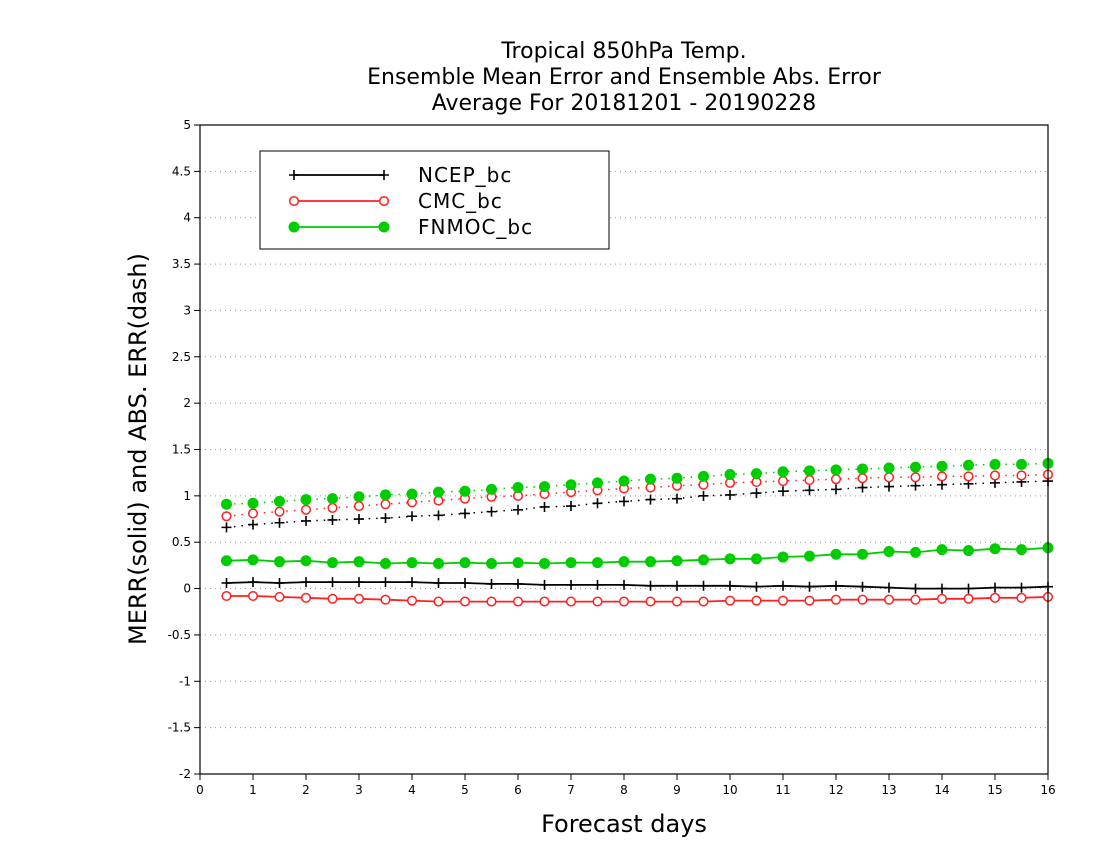  Describe the element at coordinates (729, 790) in the screenshot. I see `x-tick-label: 10` at that location.